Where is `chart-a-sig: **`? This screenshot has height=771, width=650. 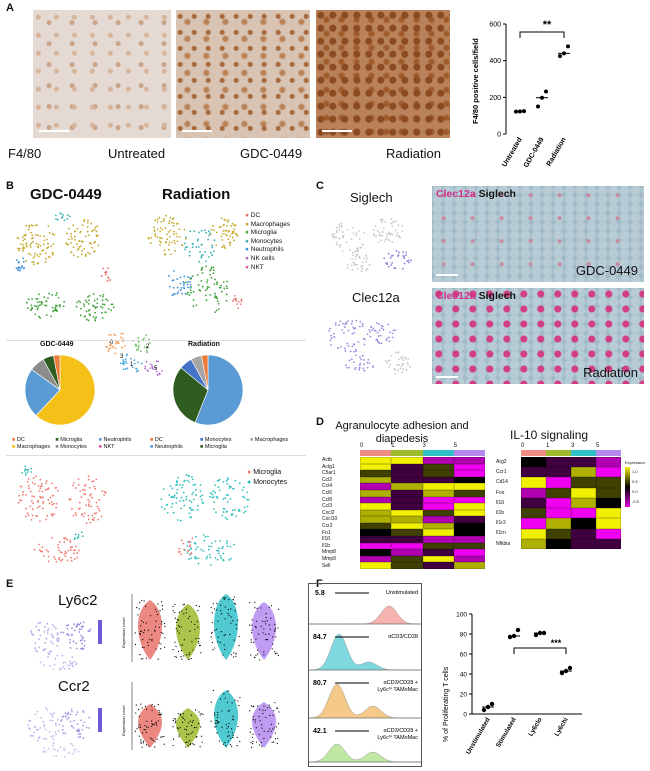
chart-a-sig: ** is located at coordinates (547, 25).